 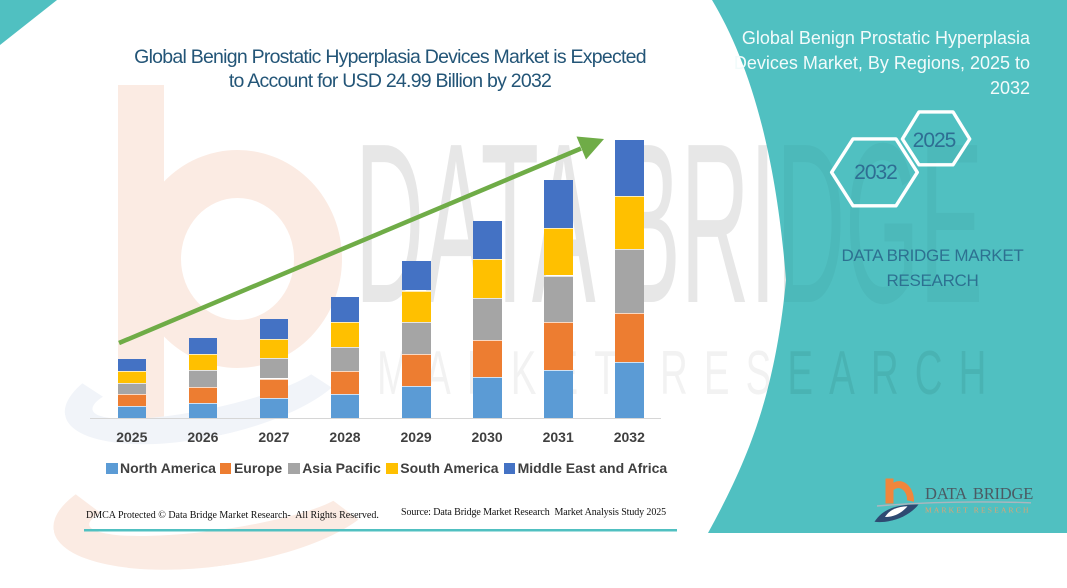 I want to click on svg-text: 2025, so click(x=934, y=140).